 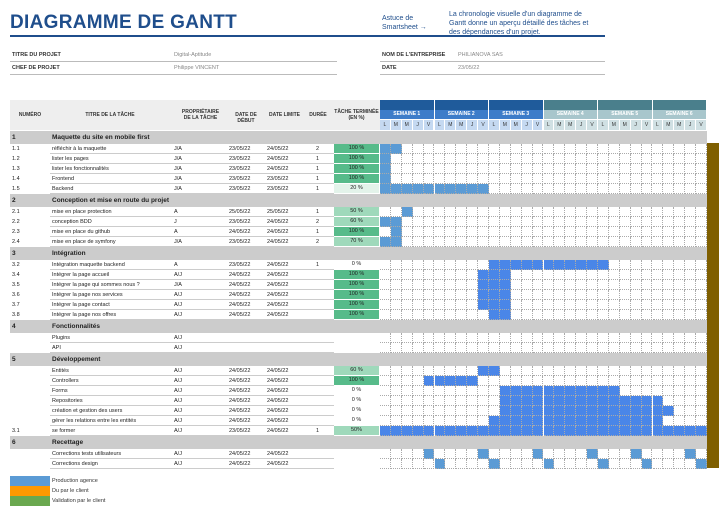 What do you see at coordinates (56, 348) in the screenshot?
I see `task-title: API` at bounding box center [56, 348].